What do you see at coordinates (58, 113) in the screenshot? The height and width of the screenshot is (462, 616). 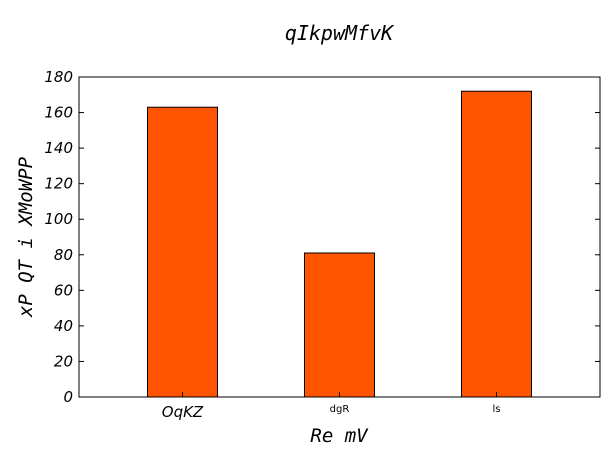 I see `y-tick-label: 160` at bounding box center [58, 113].